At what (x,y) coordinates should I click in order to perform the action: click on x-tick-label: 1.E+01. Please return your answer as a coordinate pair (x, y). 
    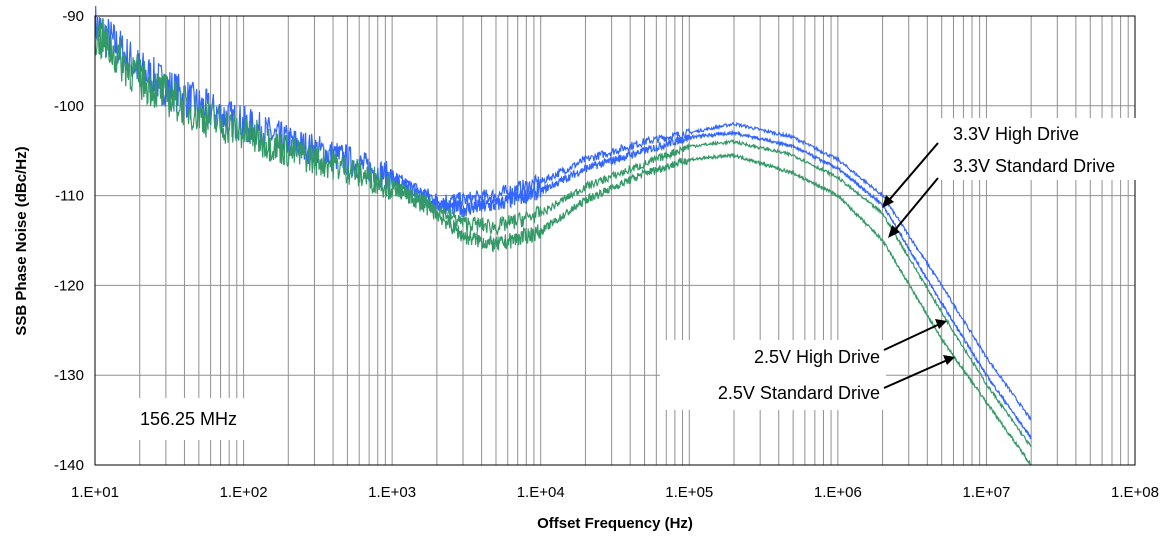
    Looking at the image, I should click on (95, 492).